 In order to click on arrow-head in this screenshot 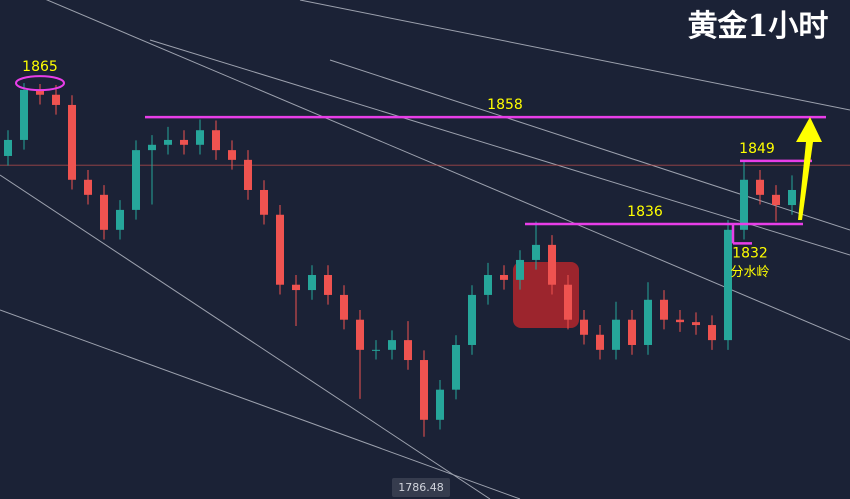, I will do `click(809, 129)`.